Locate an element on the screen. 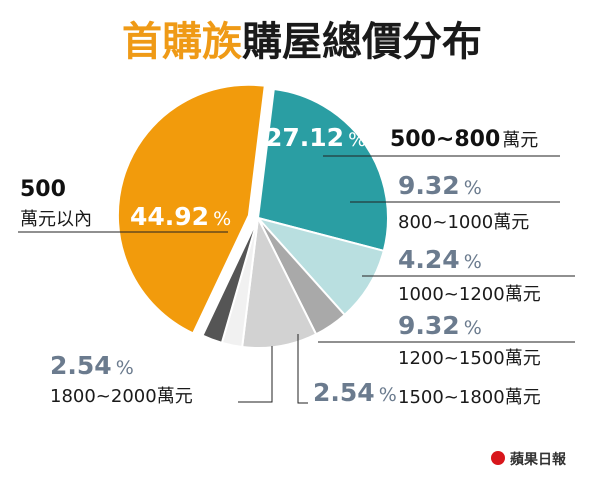 The width and height of the screenshot is (600, 489). slice-value-number-1: 9.32 is located at coordinates (429, 185).